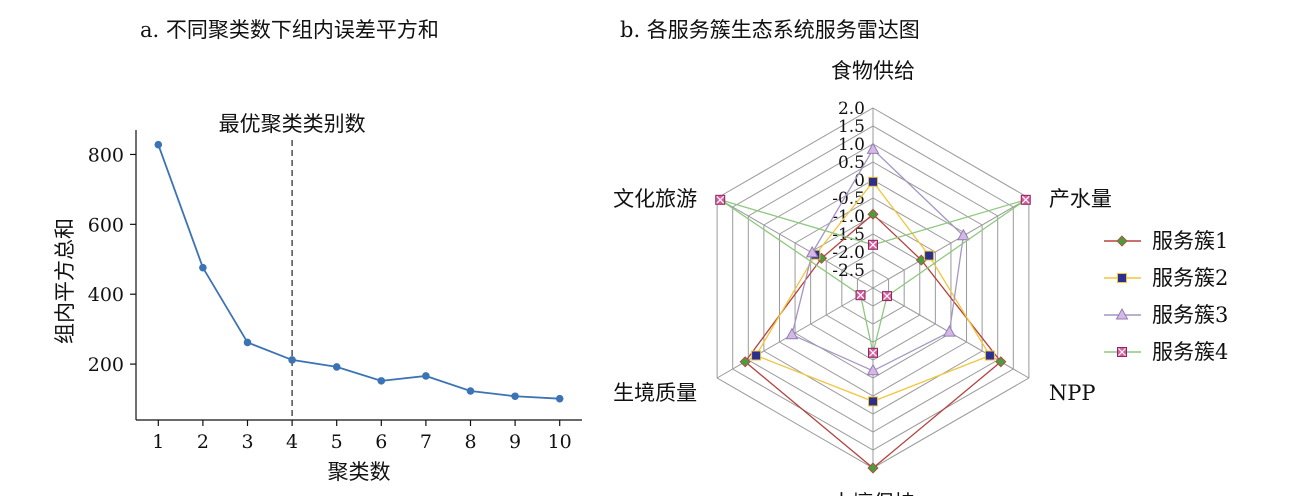 The image size is (1302, 496). I want to click on x-tick-label: 4, so click(292, 442).